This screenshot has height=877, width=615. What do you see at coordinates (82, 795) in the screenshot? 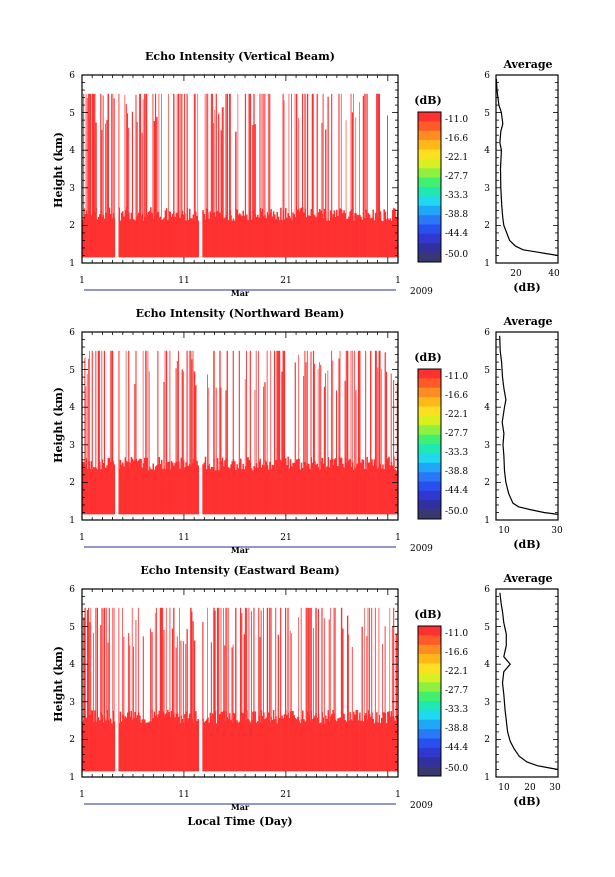
I see `x-tick-label: 1` at bounding box center [82, 795].